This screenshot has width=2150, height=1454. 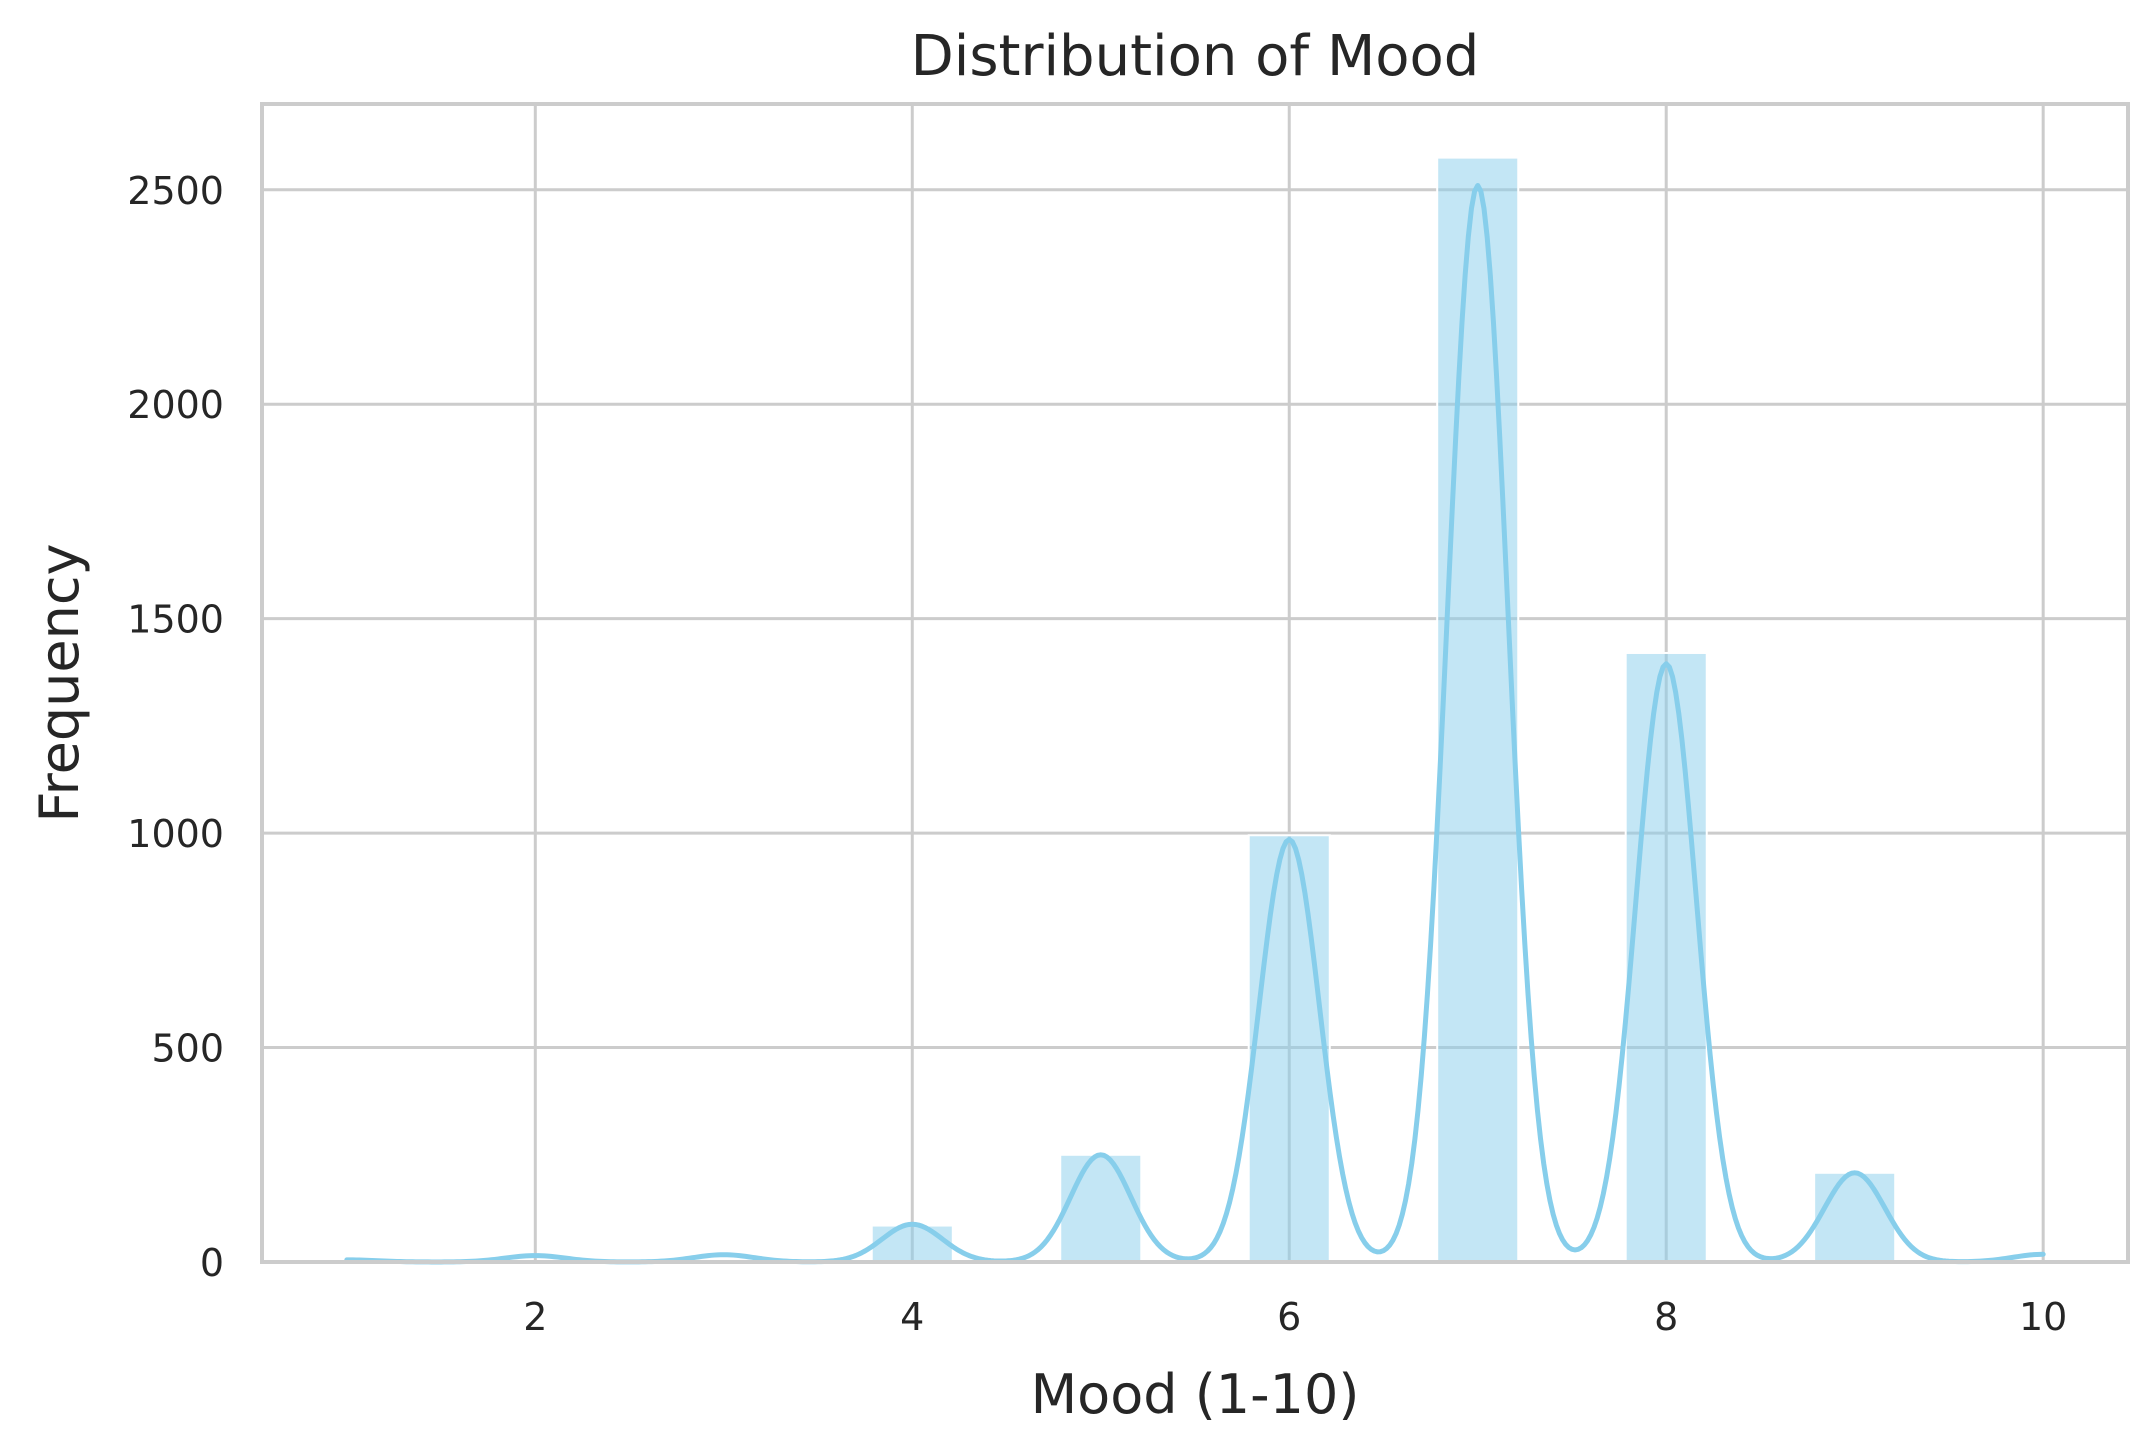 What do you see at coordinates (535, 1317) in the screenshot?
I see `x-tick-label: 2` at bounding box center [535, 1317].